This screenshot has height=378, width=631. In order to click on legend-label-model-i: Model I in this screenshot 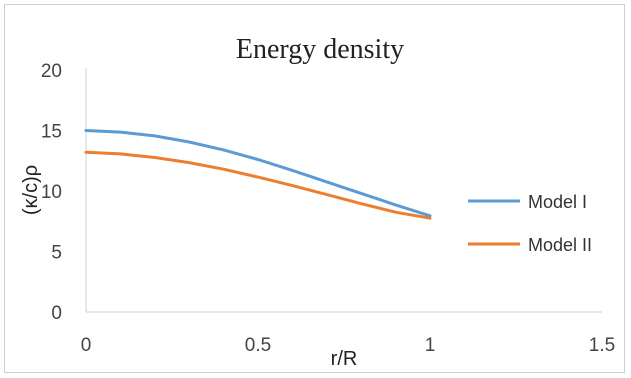, I will do `click(557, 202)`.